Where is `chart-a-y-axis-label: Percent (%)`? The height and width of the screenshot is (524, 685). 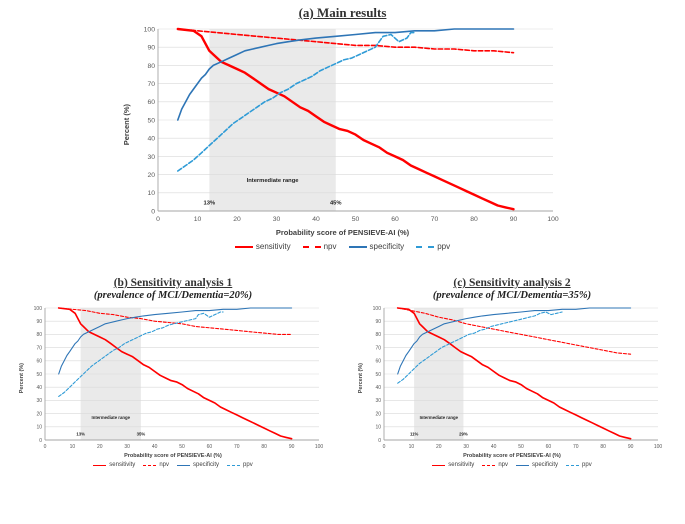 chart-a-y-axis-label: Percent (%) is located at coordinates (126, 125).